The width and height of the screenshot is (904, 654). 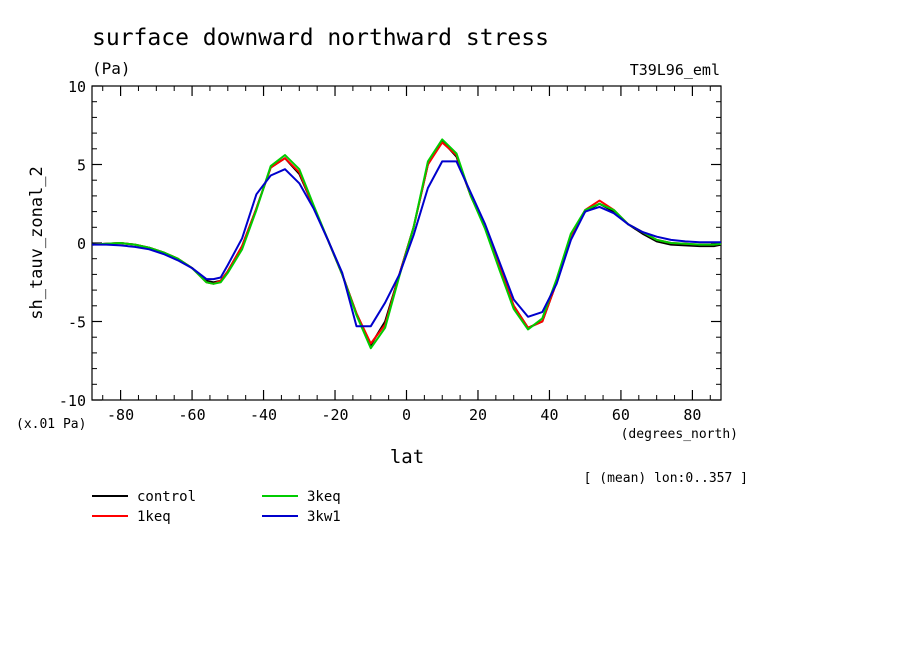 I want to click on legend-label-3keq: 3keq, so click(x=324, y=497).